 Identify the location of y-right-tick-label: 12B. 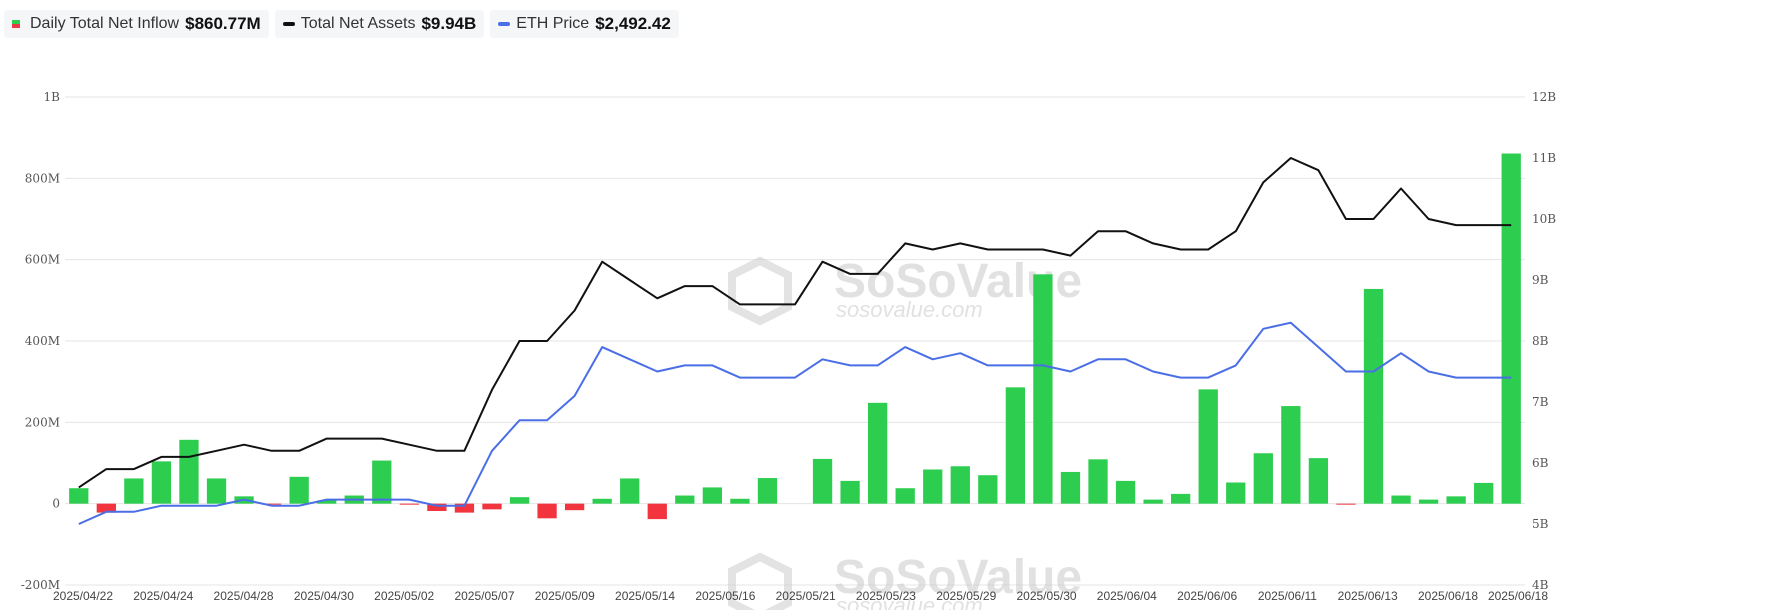
(1544, 97).